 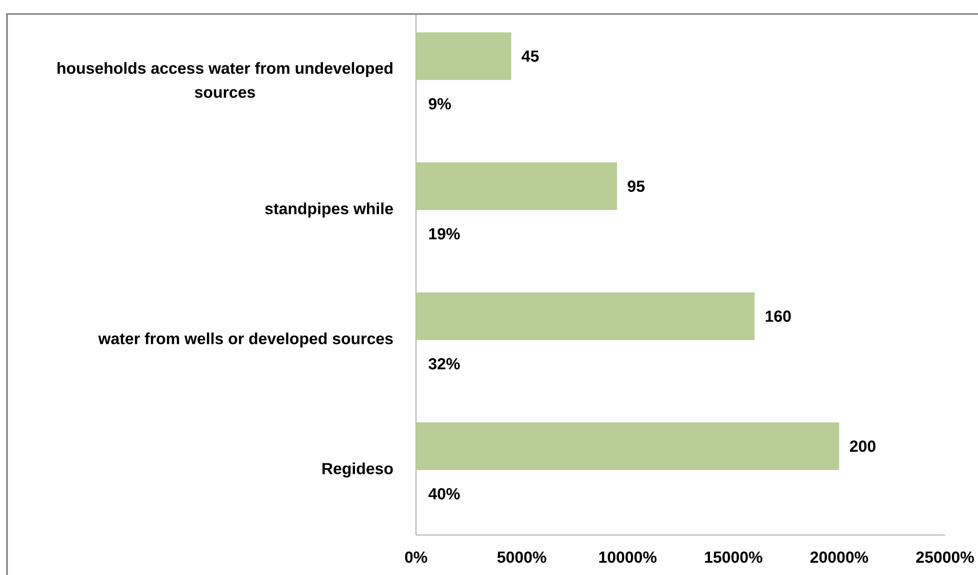 What do you see at coordinates (444, 494) in the screenshot?
I see `annotation: 40%` at bounding box center [444, 494].